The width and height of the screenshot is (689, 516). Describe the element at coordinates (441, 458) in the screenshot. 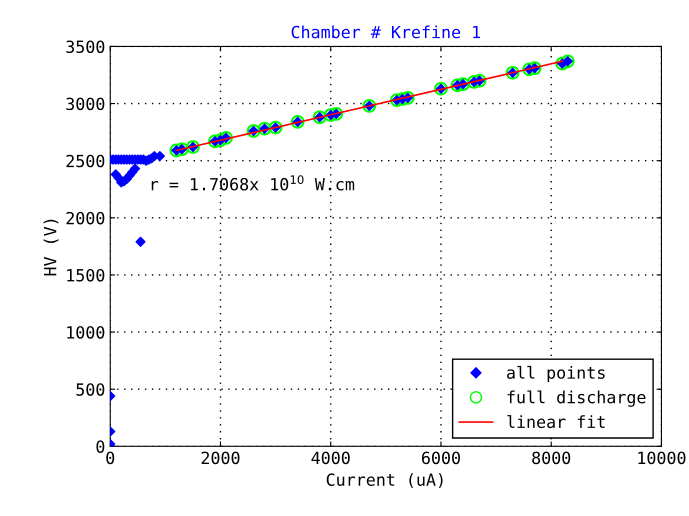

I see `x-tick-label: 6000` at that location.